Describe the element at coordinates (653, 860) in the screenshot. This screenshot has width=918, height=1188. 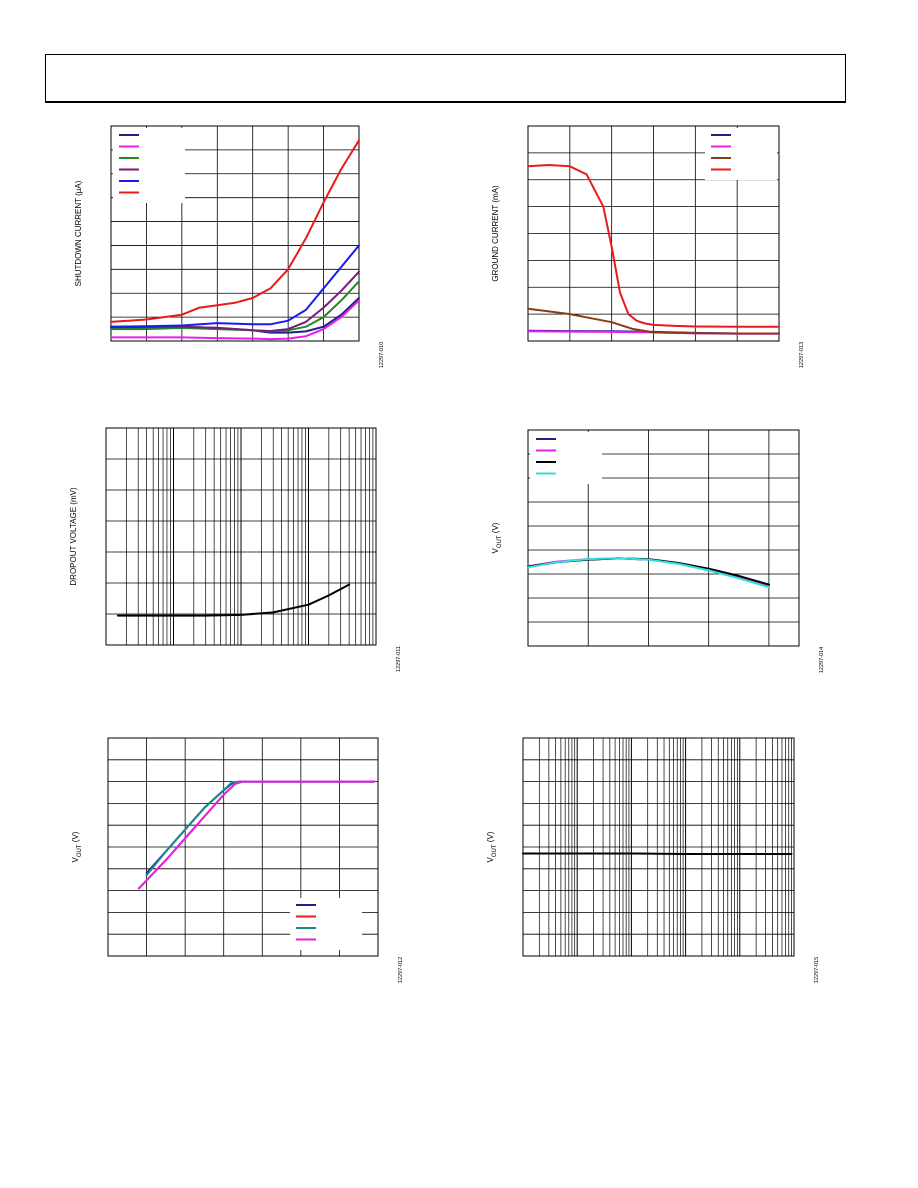
I see `vout-chart-c: VOUT (V) 12297-015` at that location.